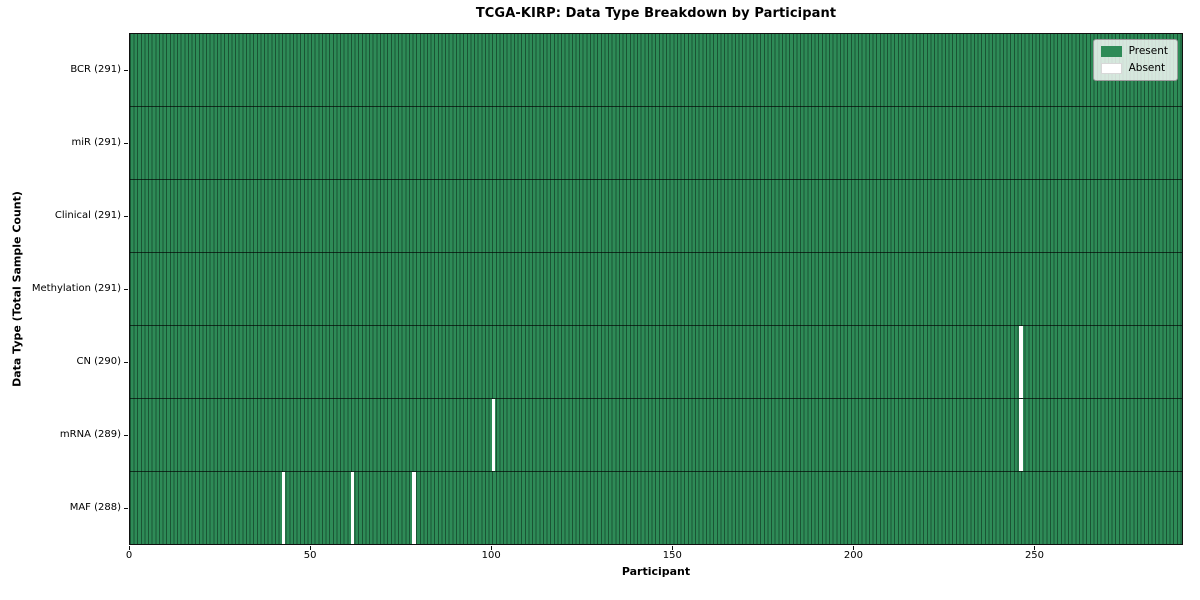 The image size is (1200, 600). Describe the element at coordinates (96, 142) in the screenshot. I see `y-tick-label: miR (291)` at that location.